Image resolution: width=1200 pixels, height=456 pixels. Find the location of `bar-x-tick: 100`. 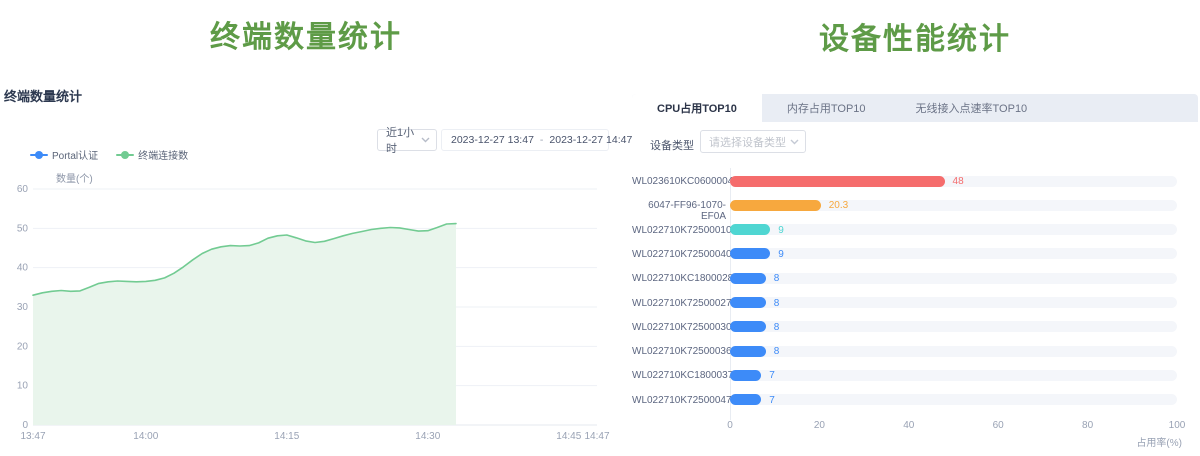

bar-x-tick: 100 is located at coordinates (1177, 425).